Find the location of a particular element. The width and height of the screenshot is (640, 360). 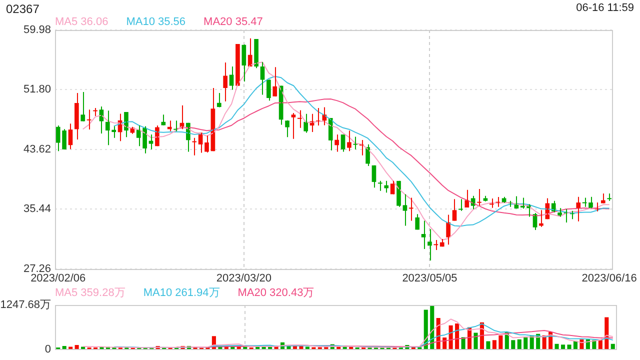

y-tick-label: 1247.68万 is located at coordinates (25, 305).